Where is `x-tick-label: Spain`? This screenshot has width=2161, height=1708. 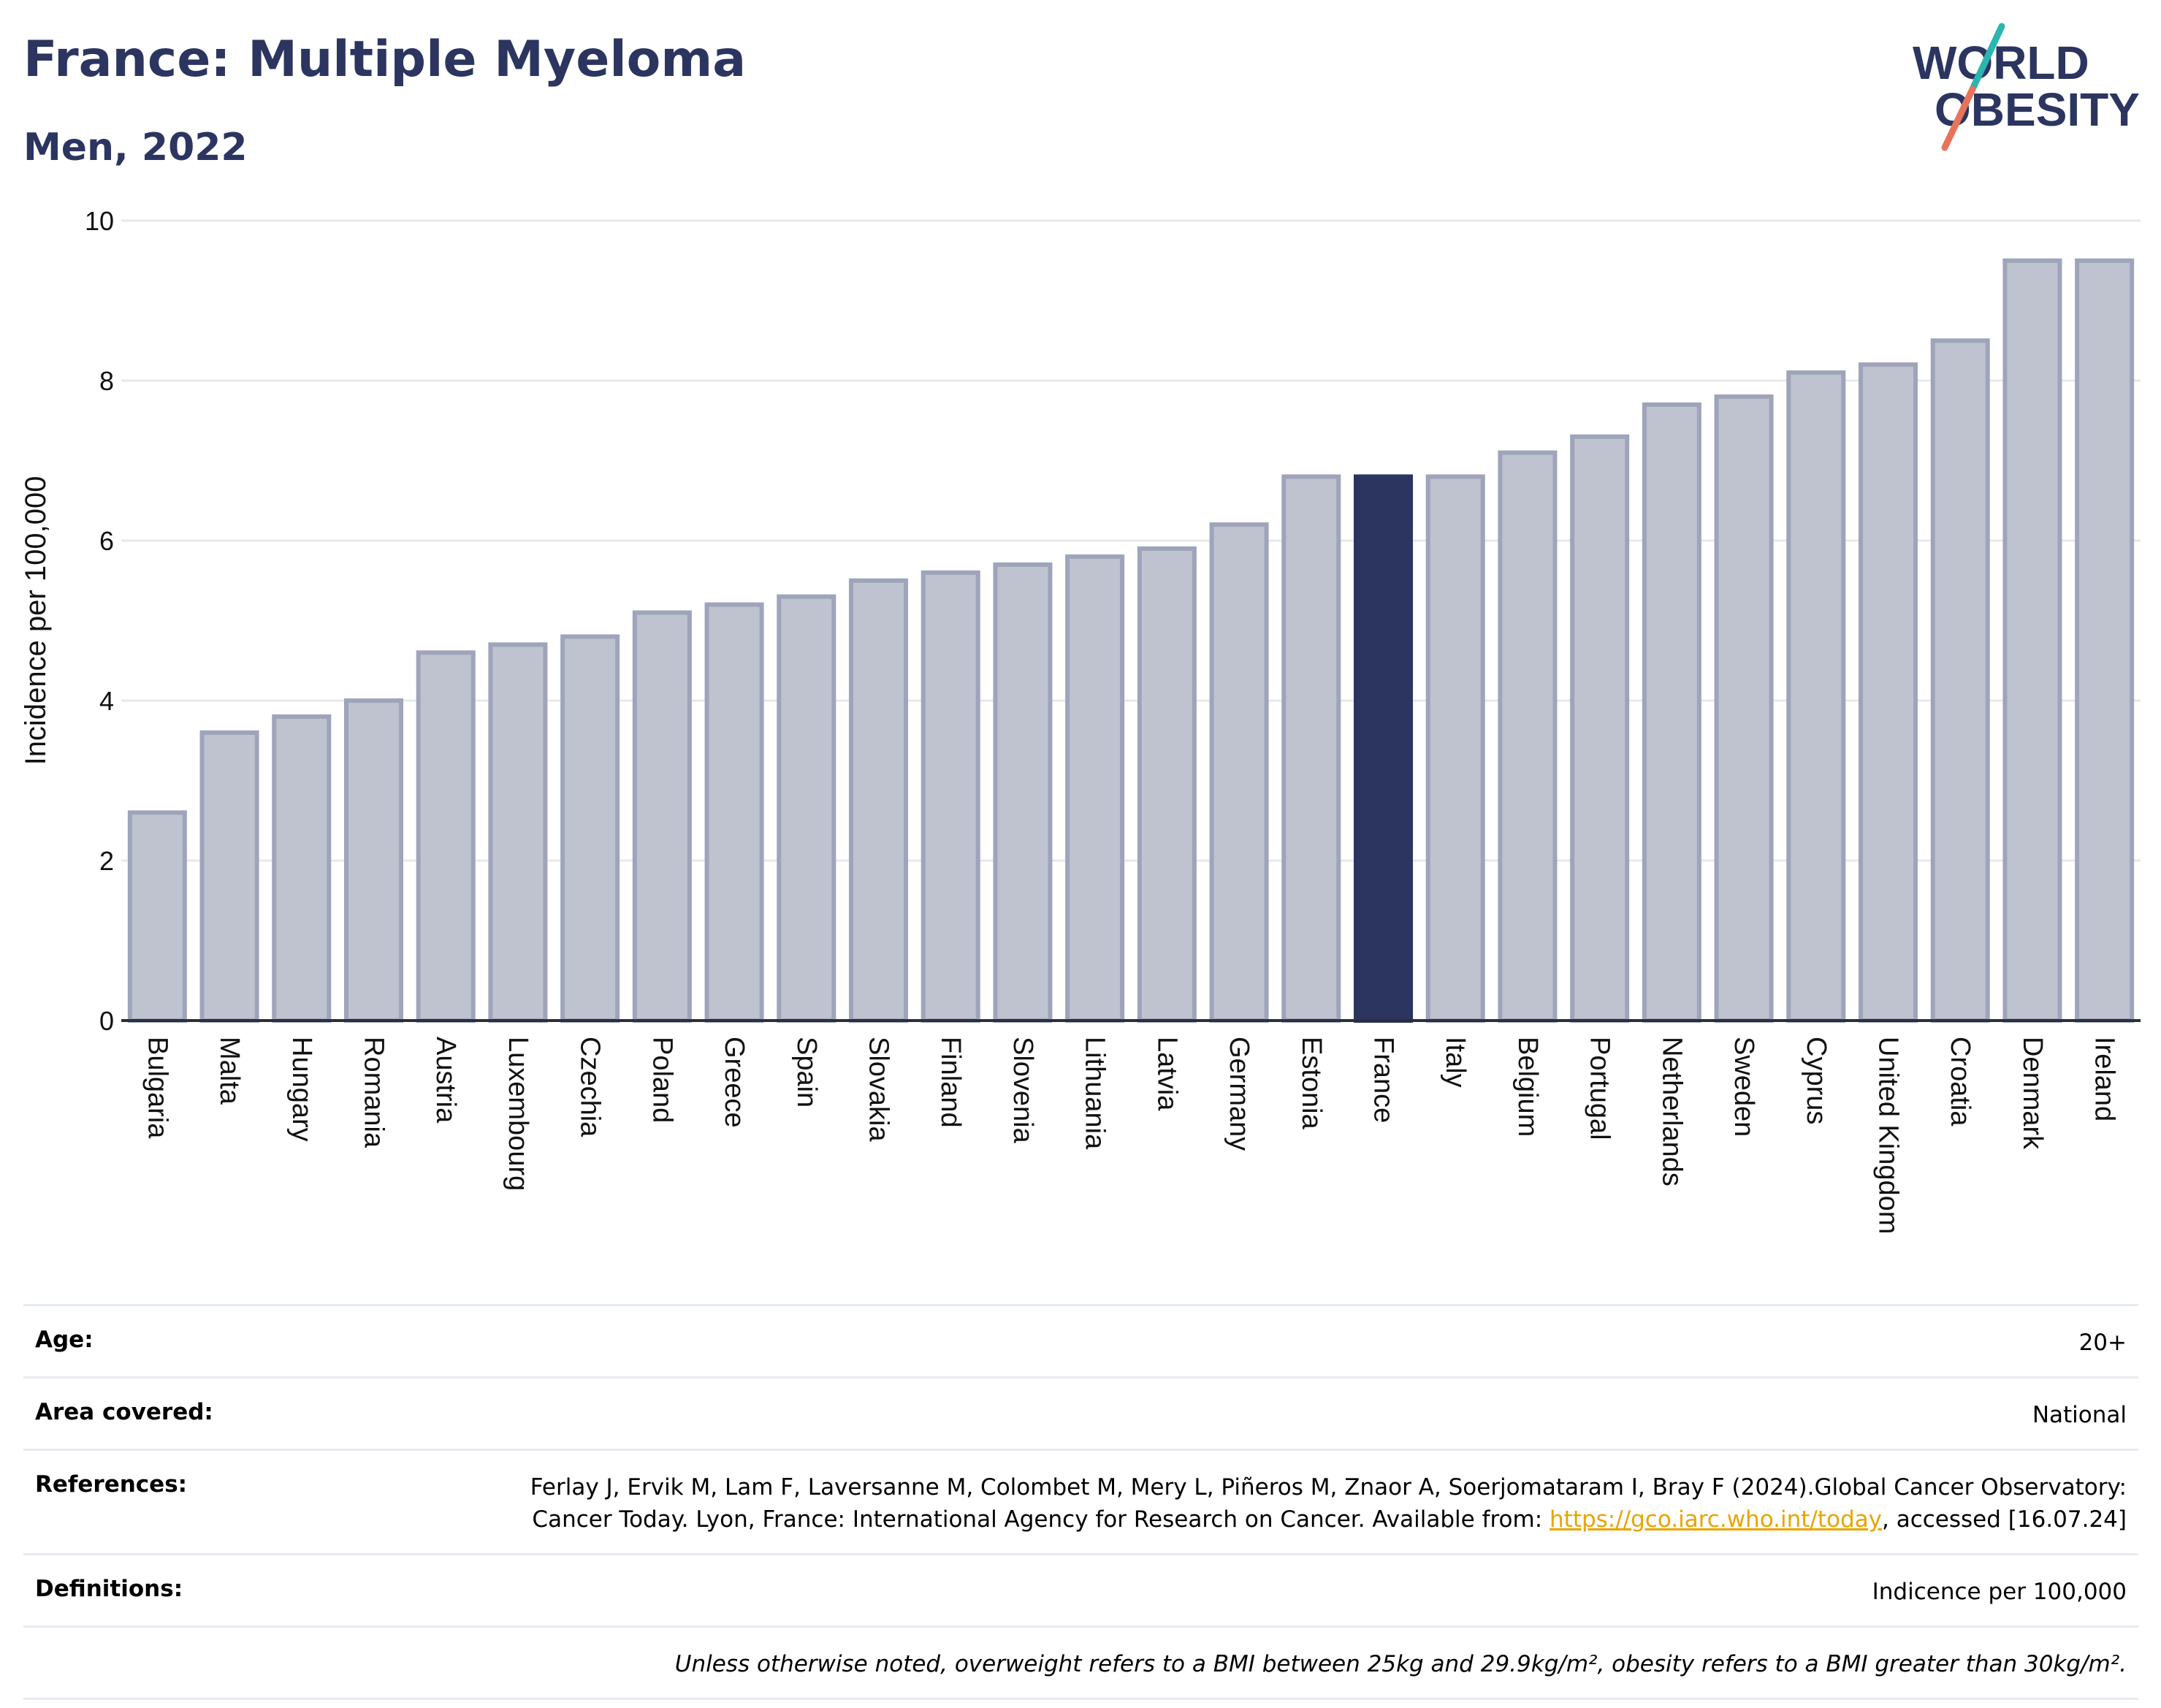 x-tick-label: Spain is located at coordinates (806, 1072).